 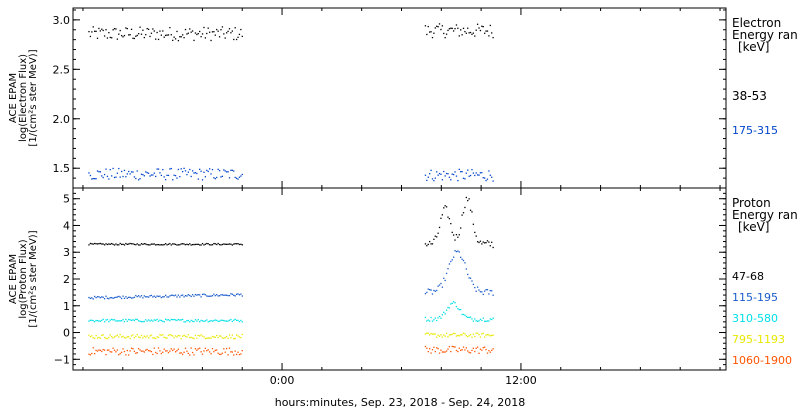 What do you see at coordinates (66, 252) in the screenshot?
I see `y-tick-label: 3` at bounding box center [66, 252].